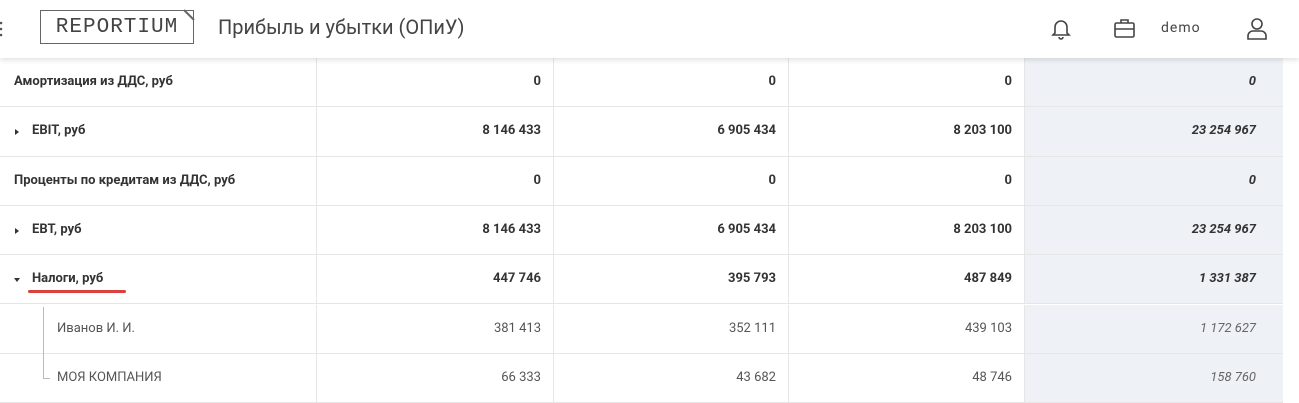 This screenshot has height=403, width=1299. What do you see at coordinates (341, 27) in the screenshot?
I see `page-title: Прибыль и убытки (ОПиУ)` at bounding box center [341, 27].